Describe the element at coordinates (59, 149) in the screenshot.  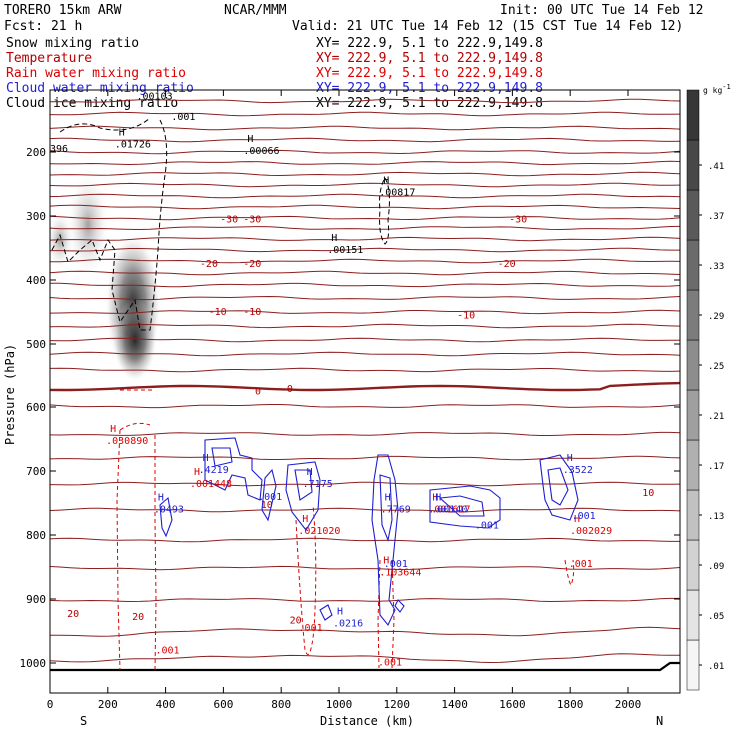
I see `contour-label: 396` at that location.